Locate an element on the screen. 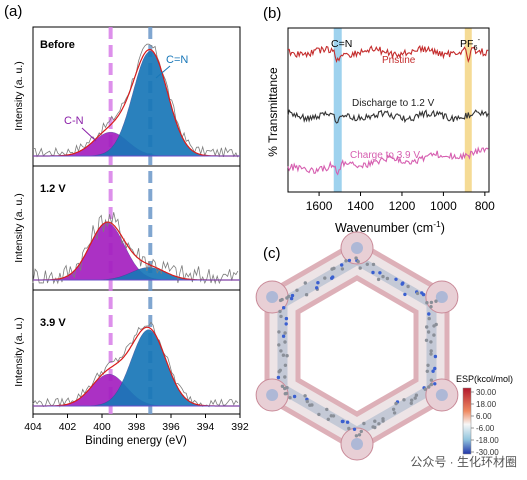  annotation-cn: C-N is located at coordinates (74, 121).